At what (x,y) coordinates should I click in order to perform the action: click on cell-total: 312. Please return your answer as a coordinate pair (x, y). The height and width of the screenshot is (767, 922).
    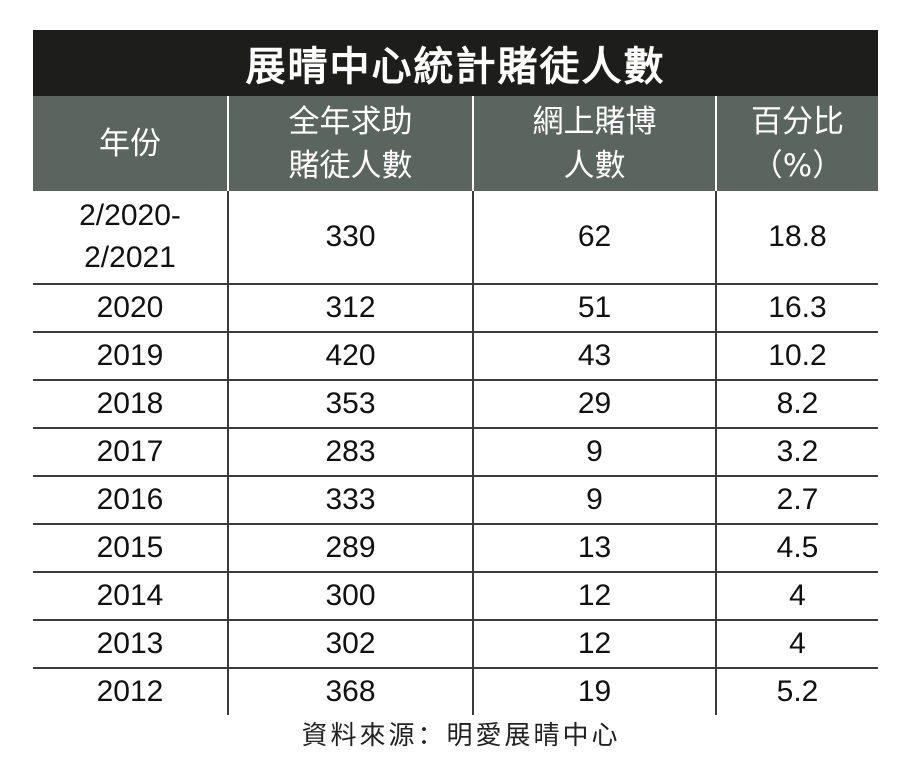
    Looking at the image, I should click on (350, 307).